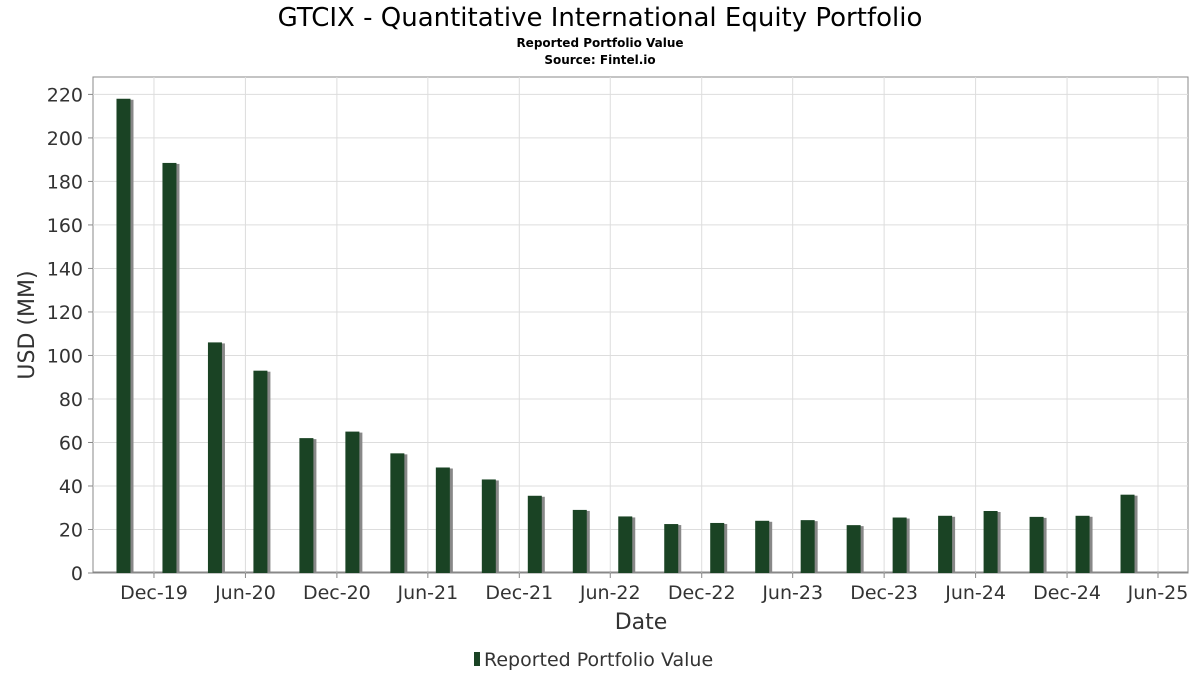 This screenshot has height=675, width=1200. What do you see at coordinates (245, 593) in the screenshot?
I see `x-tick-label: Jun-20` at bounding box center [245, 593].